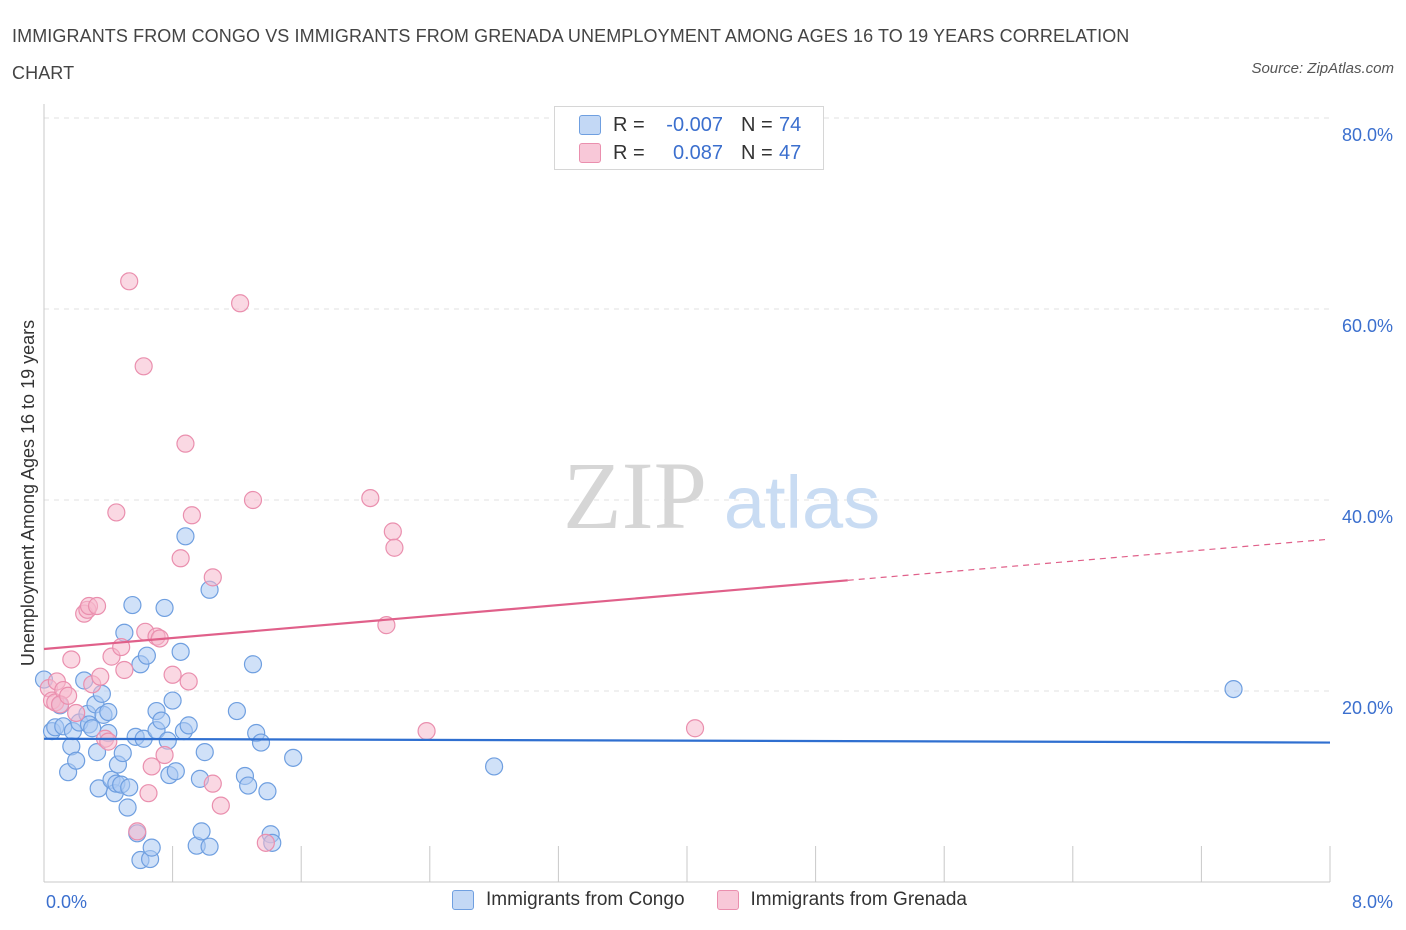 The image size is (1406, 930). Describe the element at coordinates (585, 899) in the screenshot. I see `legend-label-congo: Immigrants from Congo` at that location.